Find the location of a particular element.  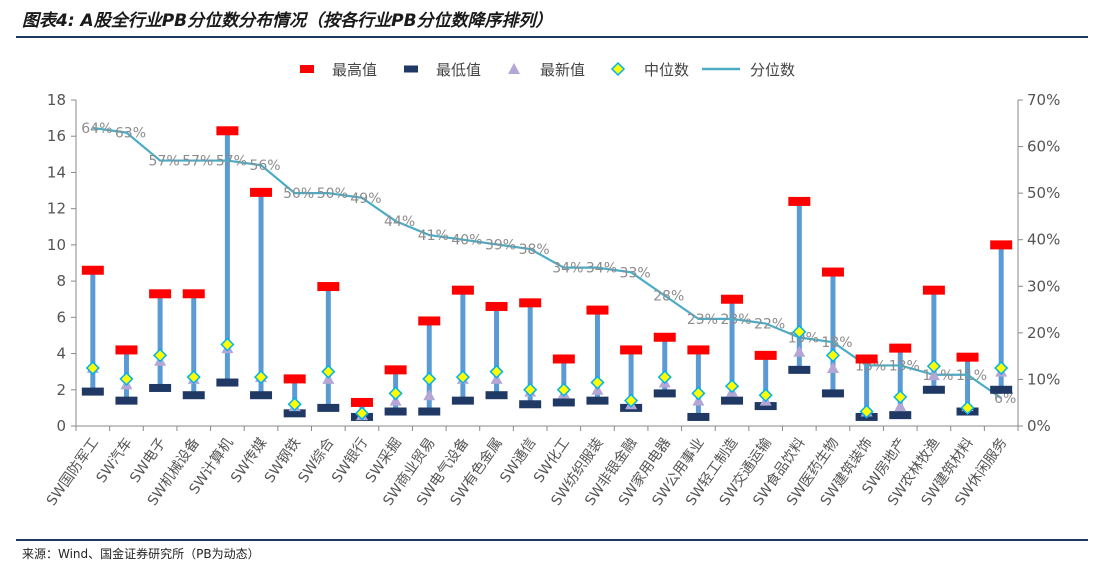

y-right-tick-label: 20% is located at coordinates (1043, 333).